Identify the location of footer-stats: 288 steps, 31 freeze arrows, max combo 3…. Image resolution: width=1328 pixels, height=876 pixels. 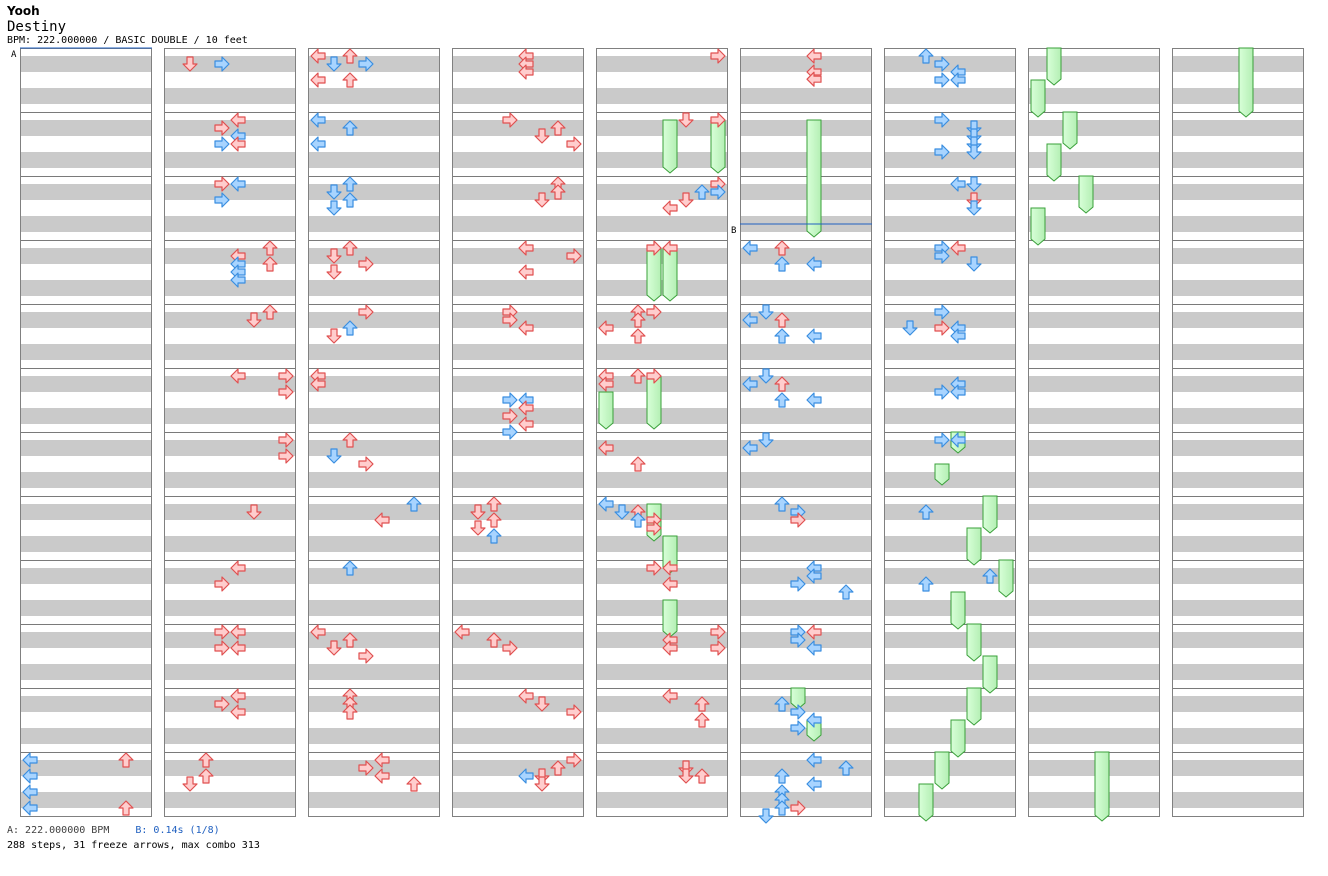
(133, 845).